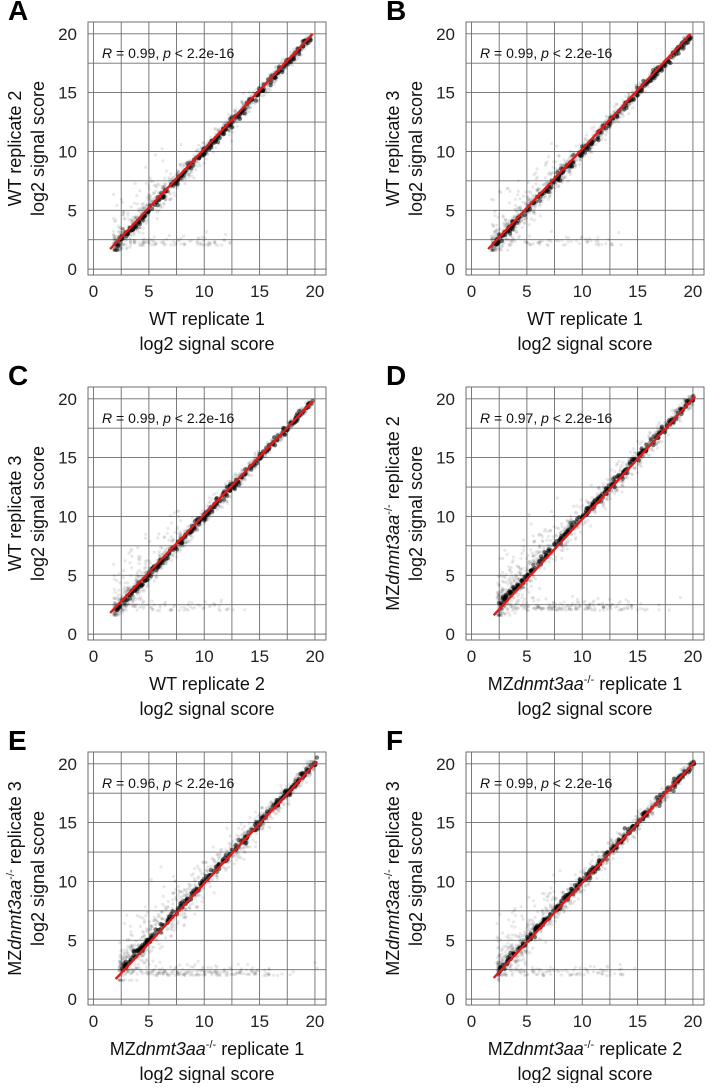 Image resolution: width=722 pixels, height=1088 pixels. Describe the element at coordinates (314, 656) in the screenshot. I see `x-tick-label: 20` at that location.